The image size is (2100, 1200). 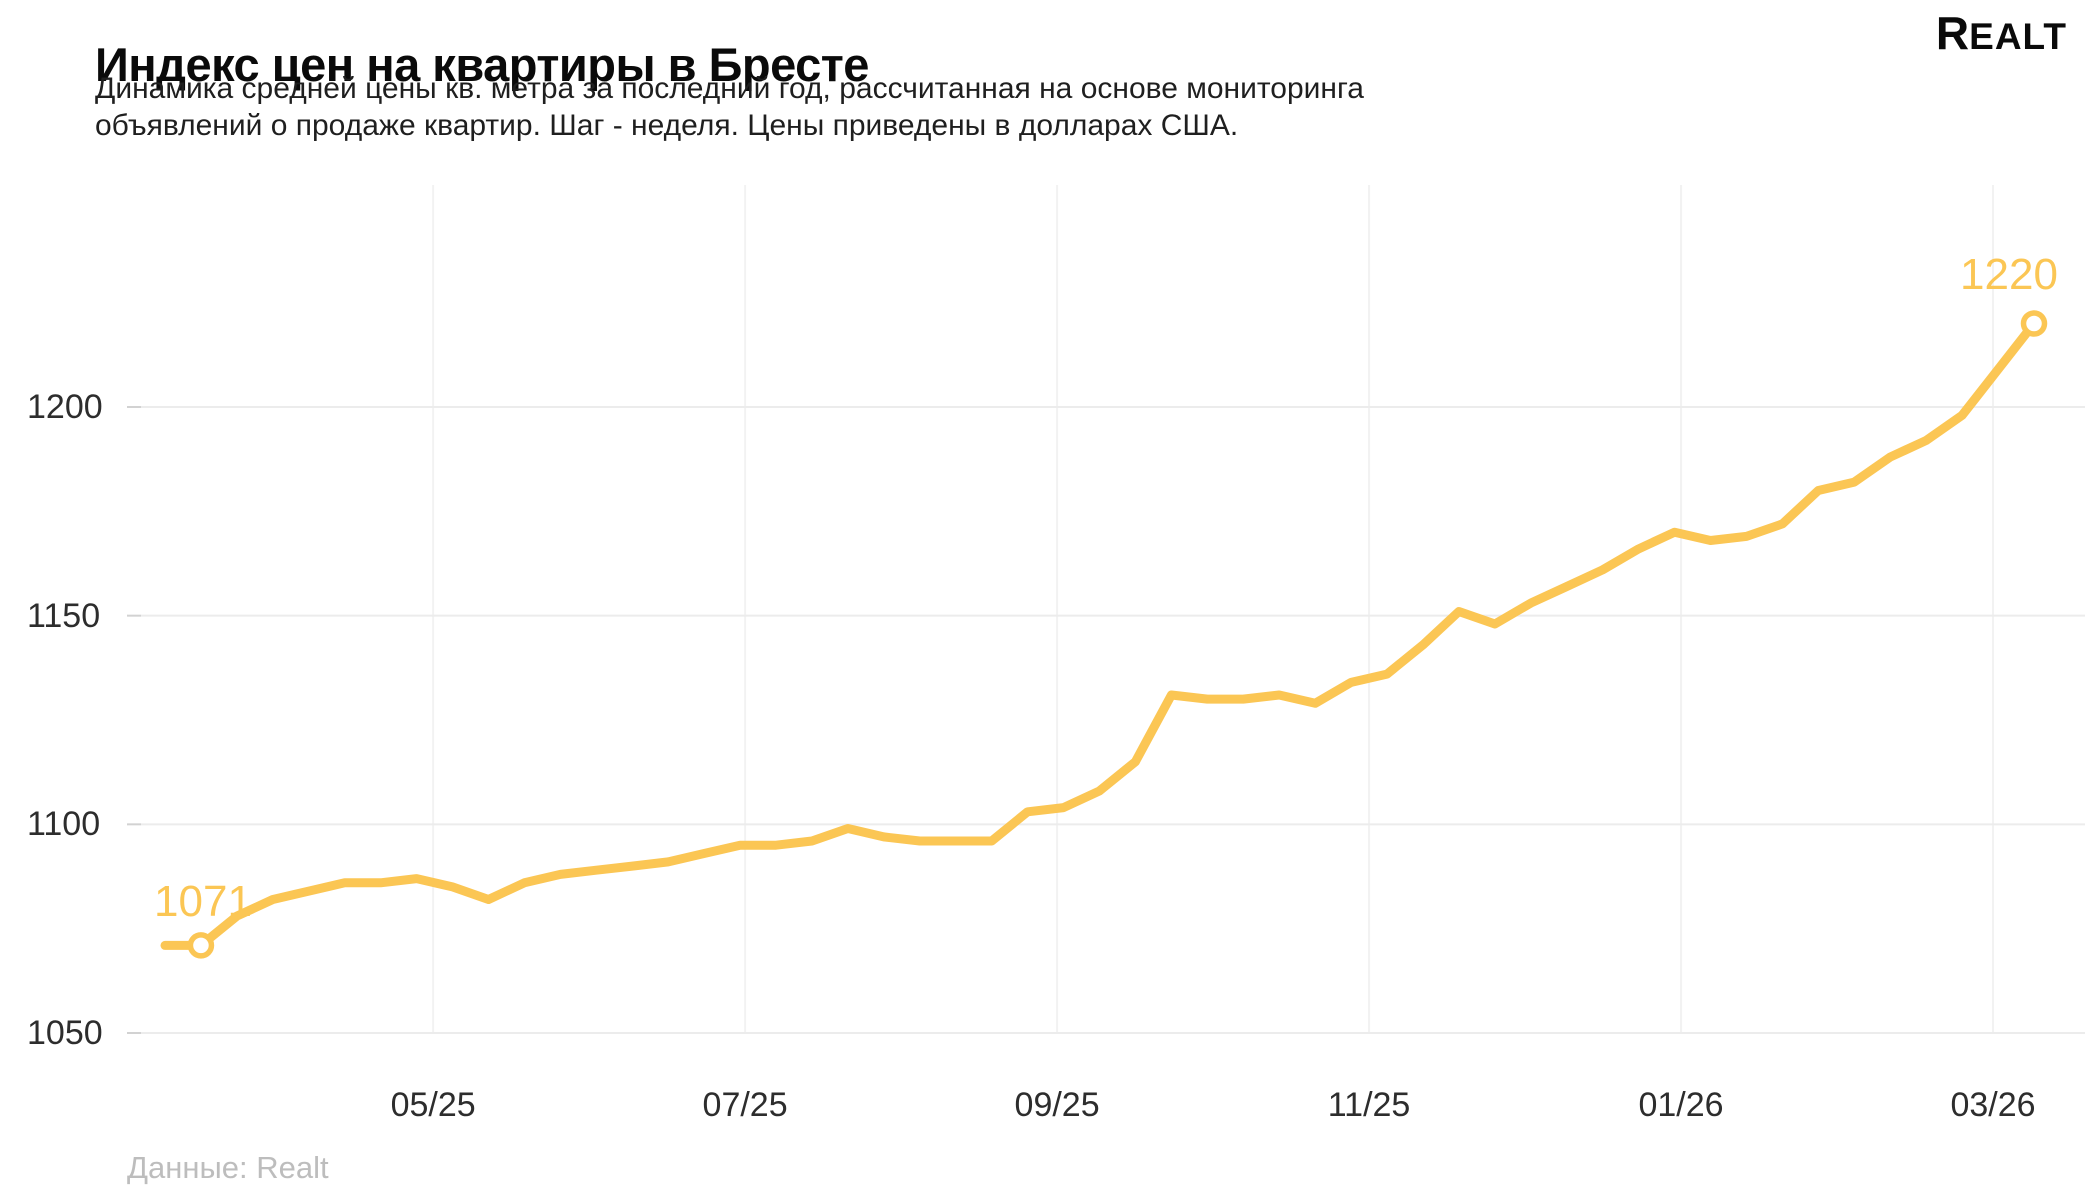 What do you see at coordinates (482, 65) in the screenshot?
I see `page-title: Индекс цен на квартиры в Бресте` at bounding box center [482, 65].